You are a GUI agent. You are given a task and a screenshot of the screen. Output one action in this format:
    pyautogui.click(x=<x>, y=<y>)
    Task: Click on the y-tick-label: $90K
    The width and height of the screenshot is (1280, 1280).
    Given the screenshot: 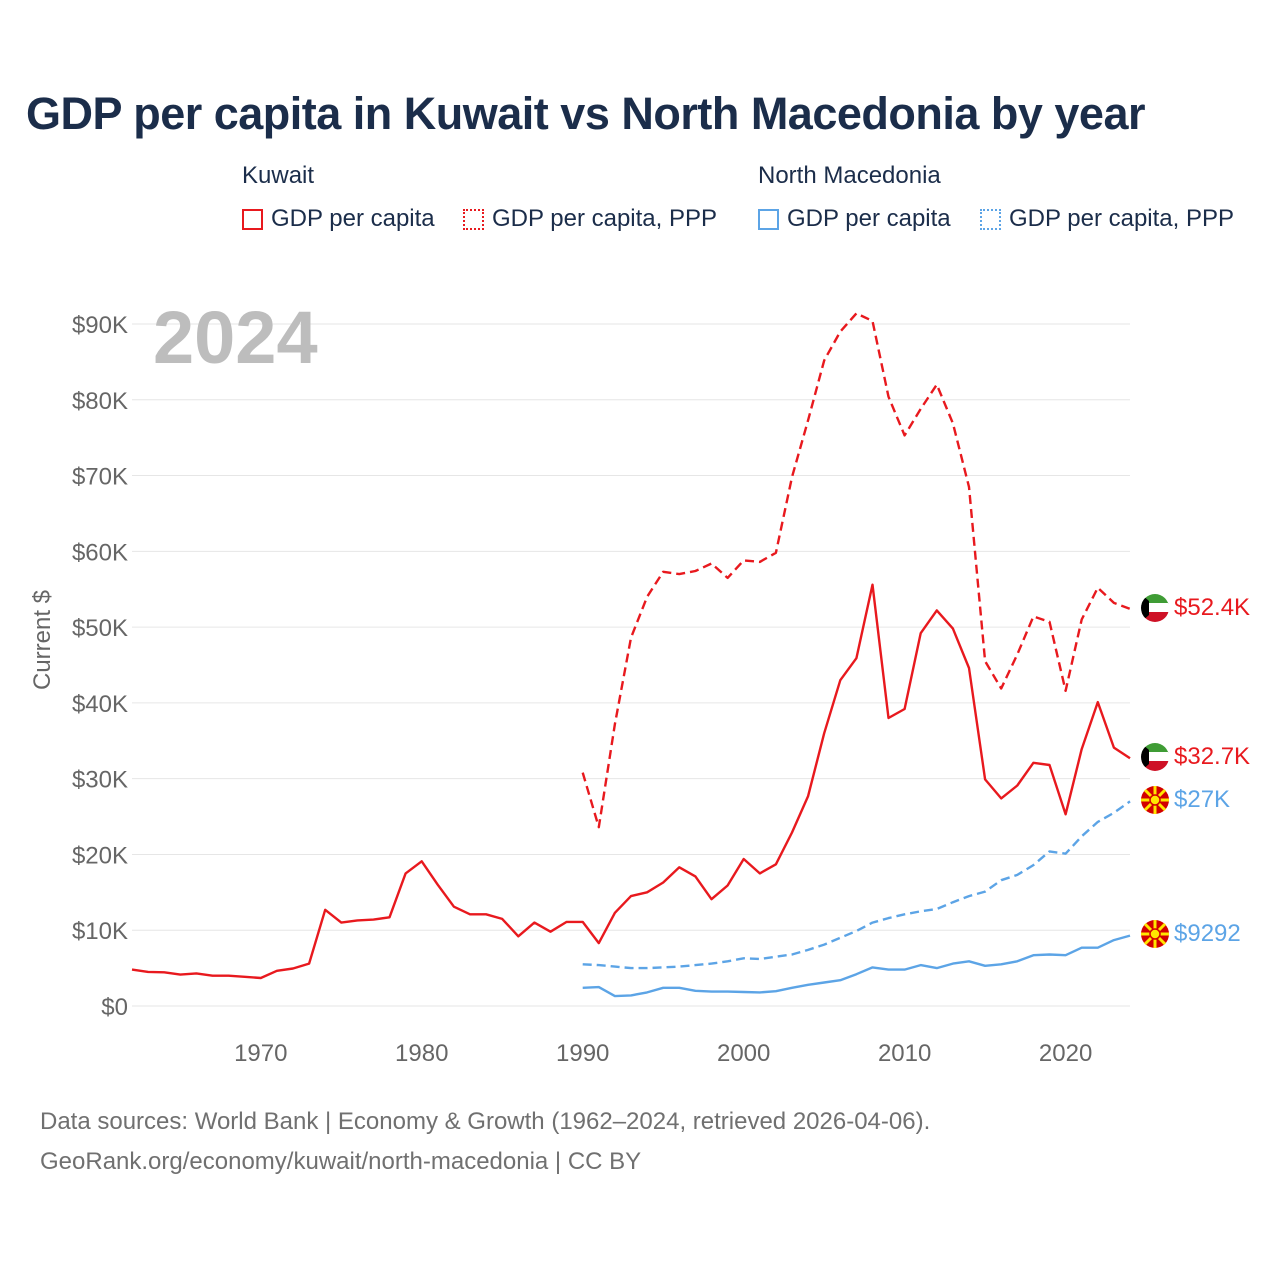 What is the action you would take?
    pyautogui.click(x=100, y=325)
    